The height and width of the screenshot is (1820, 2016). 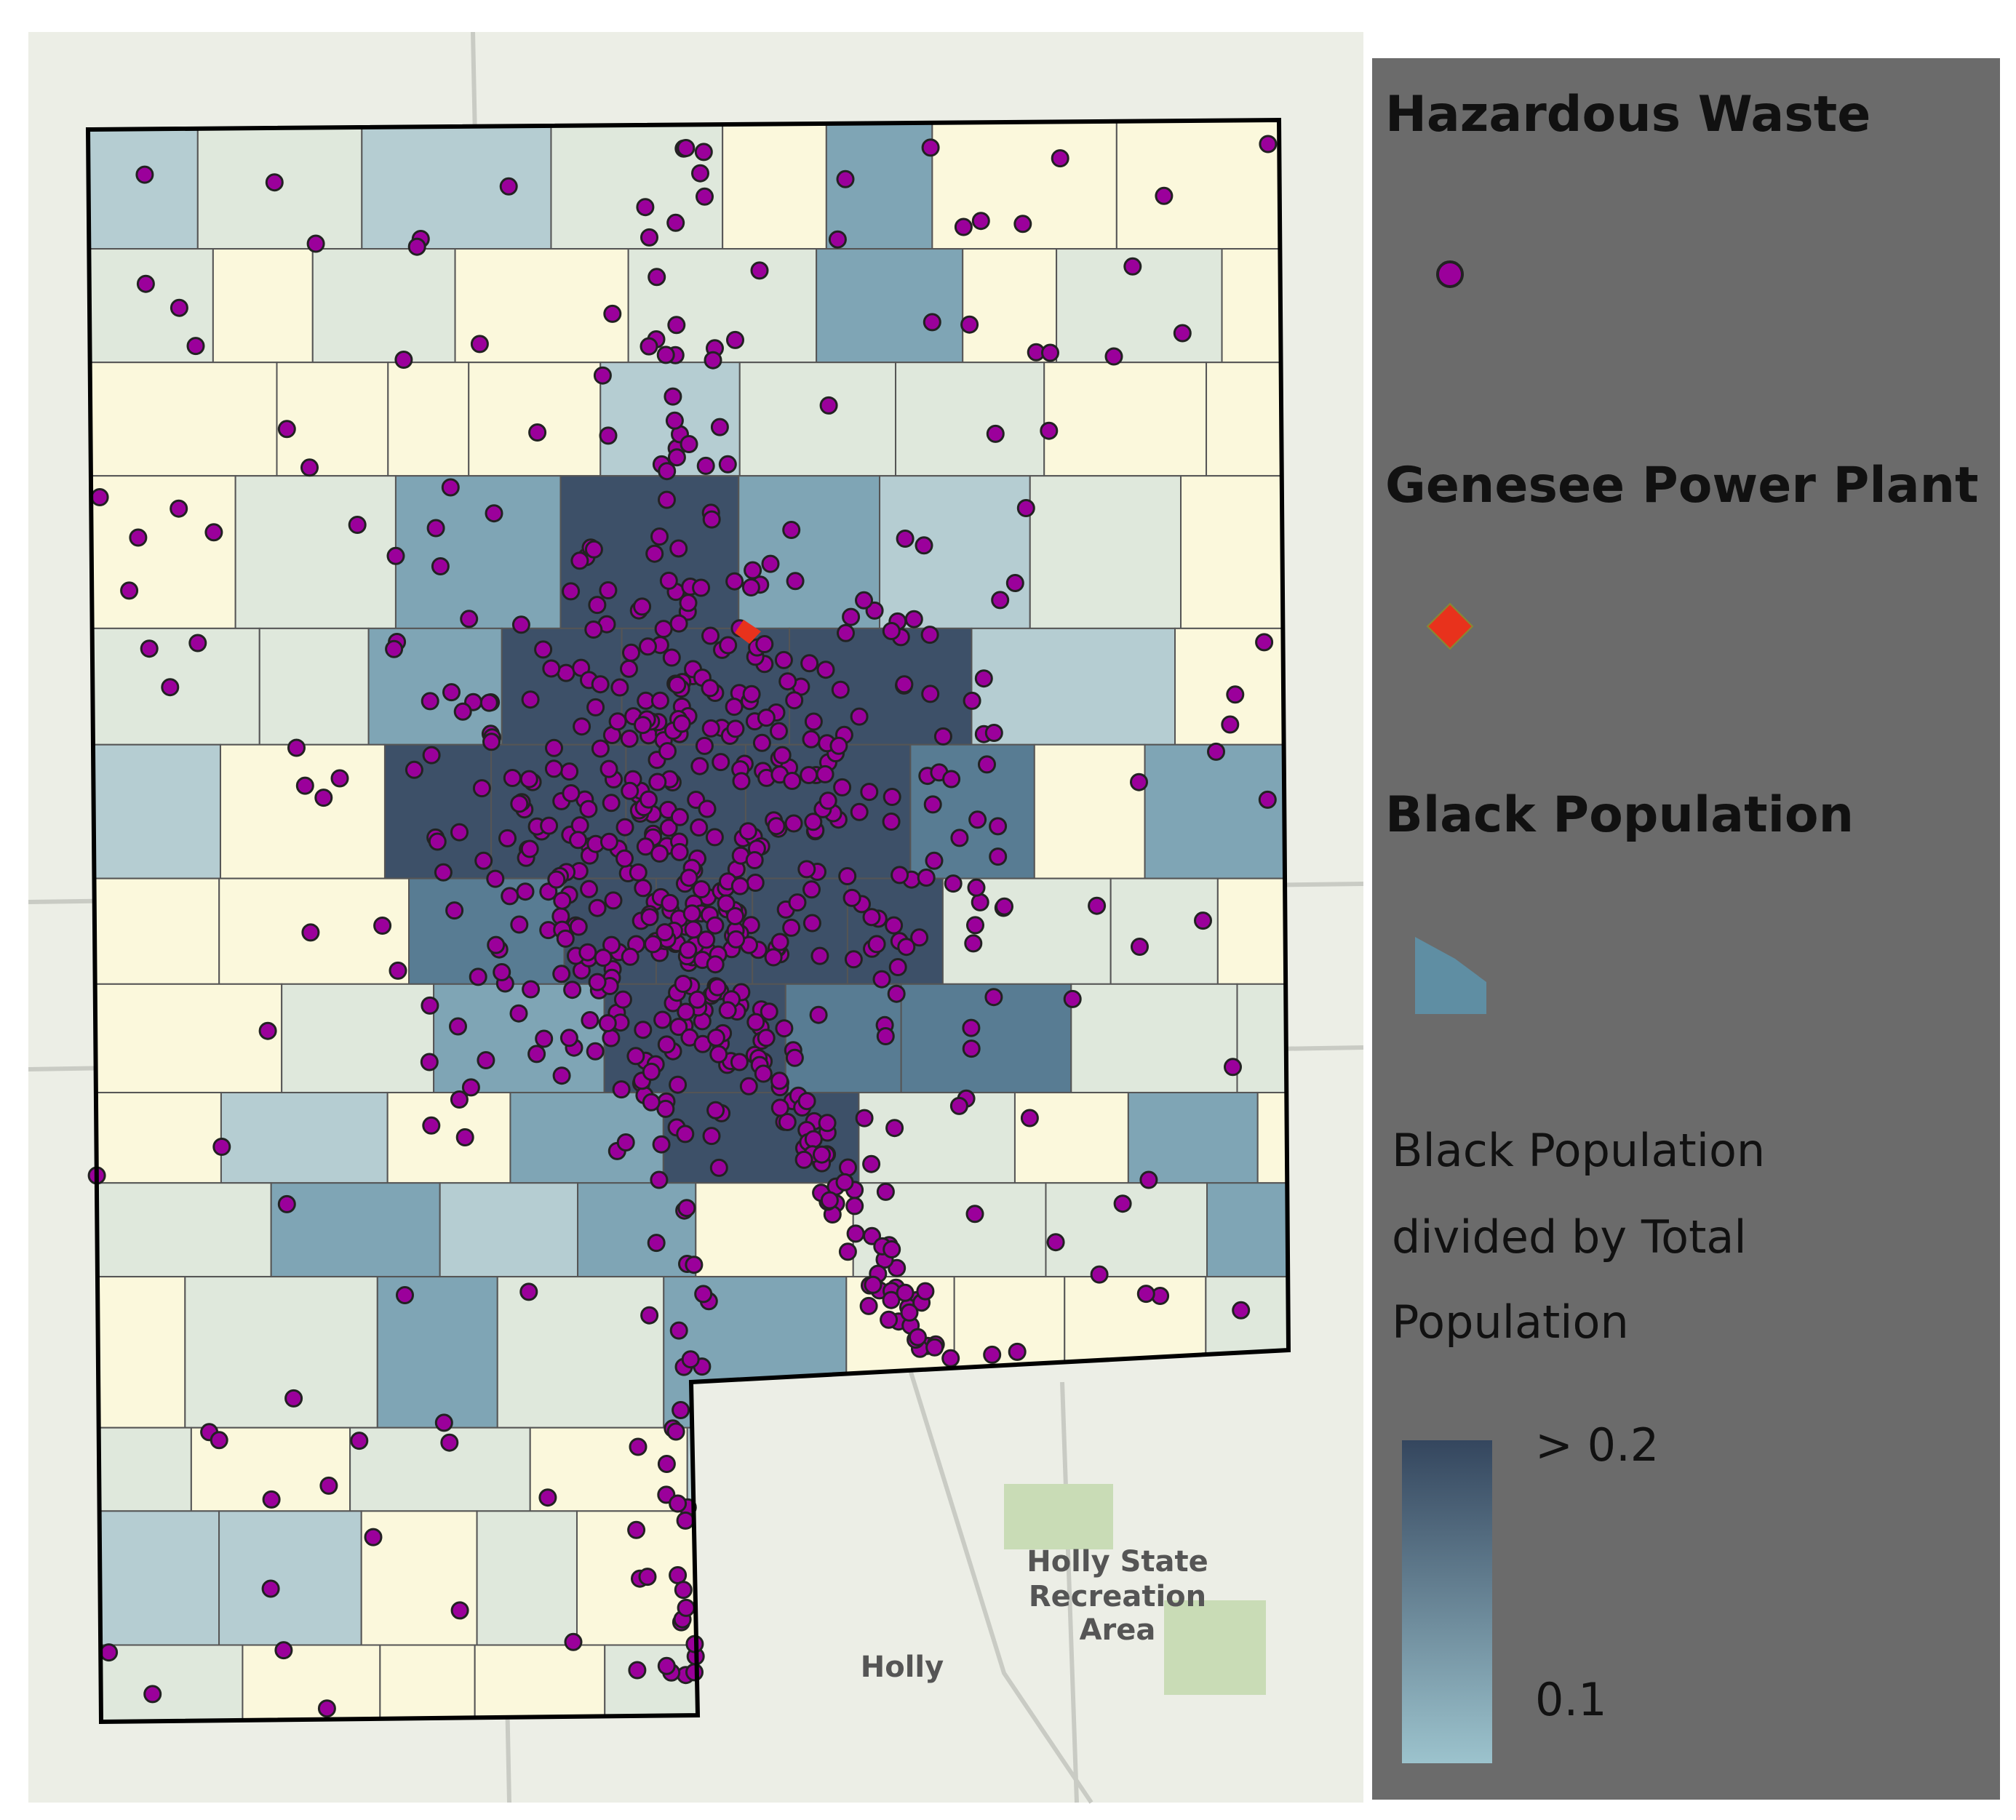 What do you see at coordinates (1118, 1630) in the screenshot?
I see `park-label: Area` at bounding box center [1118, 1630].